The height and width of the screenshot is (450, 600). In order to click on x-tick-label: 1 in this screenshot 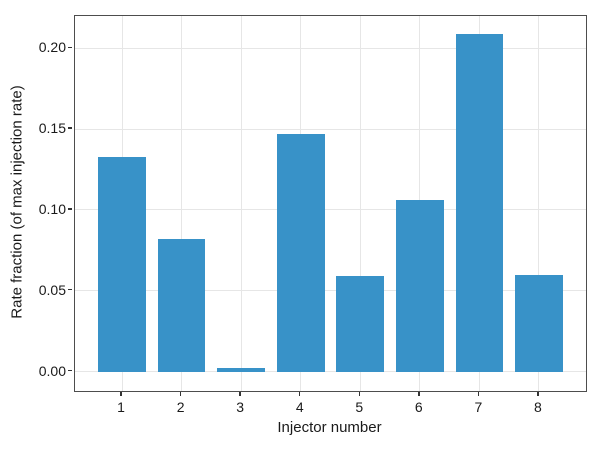, I will do `click(121, 407)`.